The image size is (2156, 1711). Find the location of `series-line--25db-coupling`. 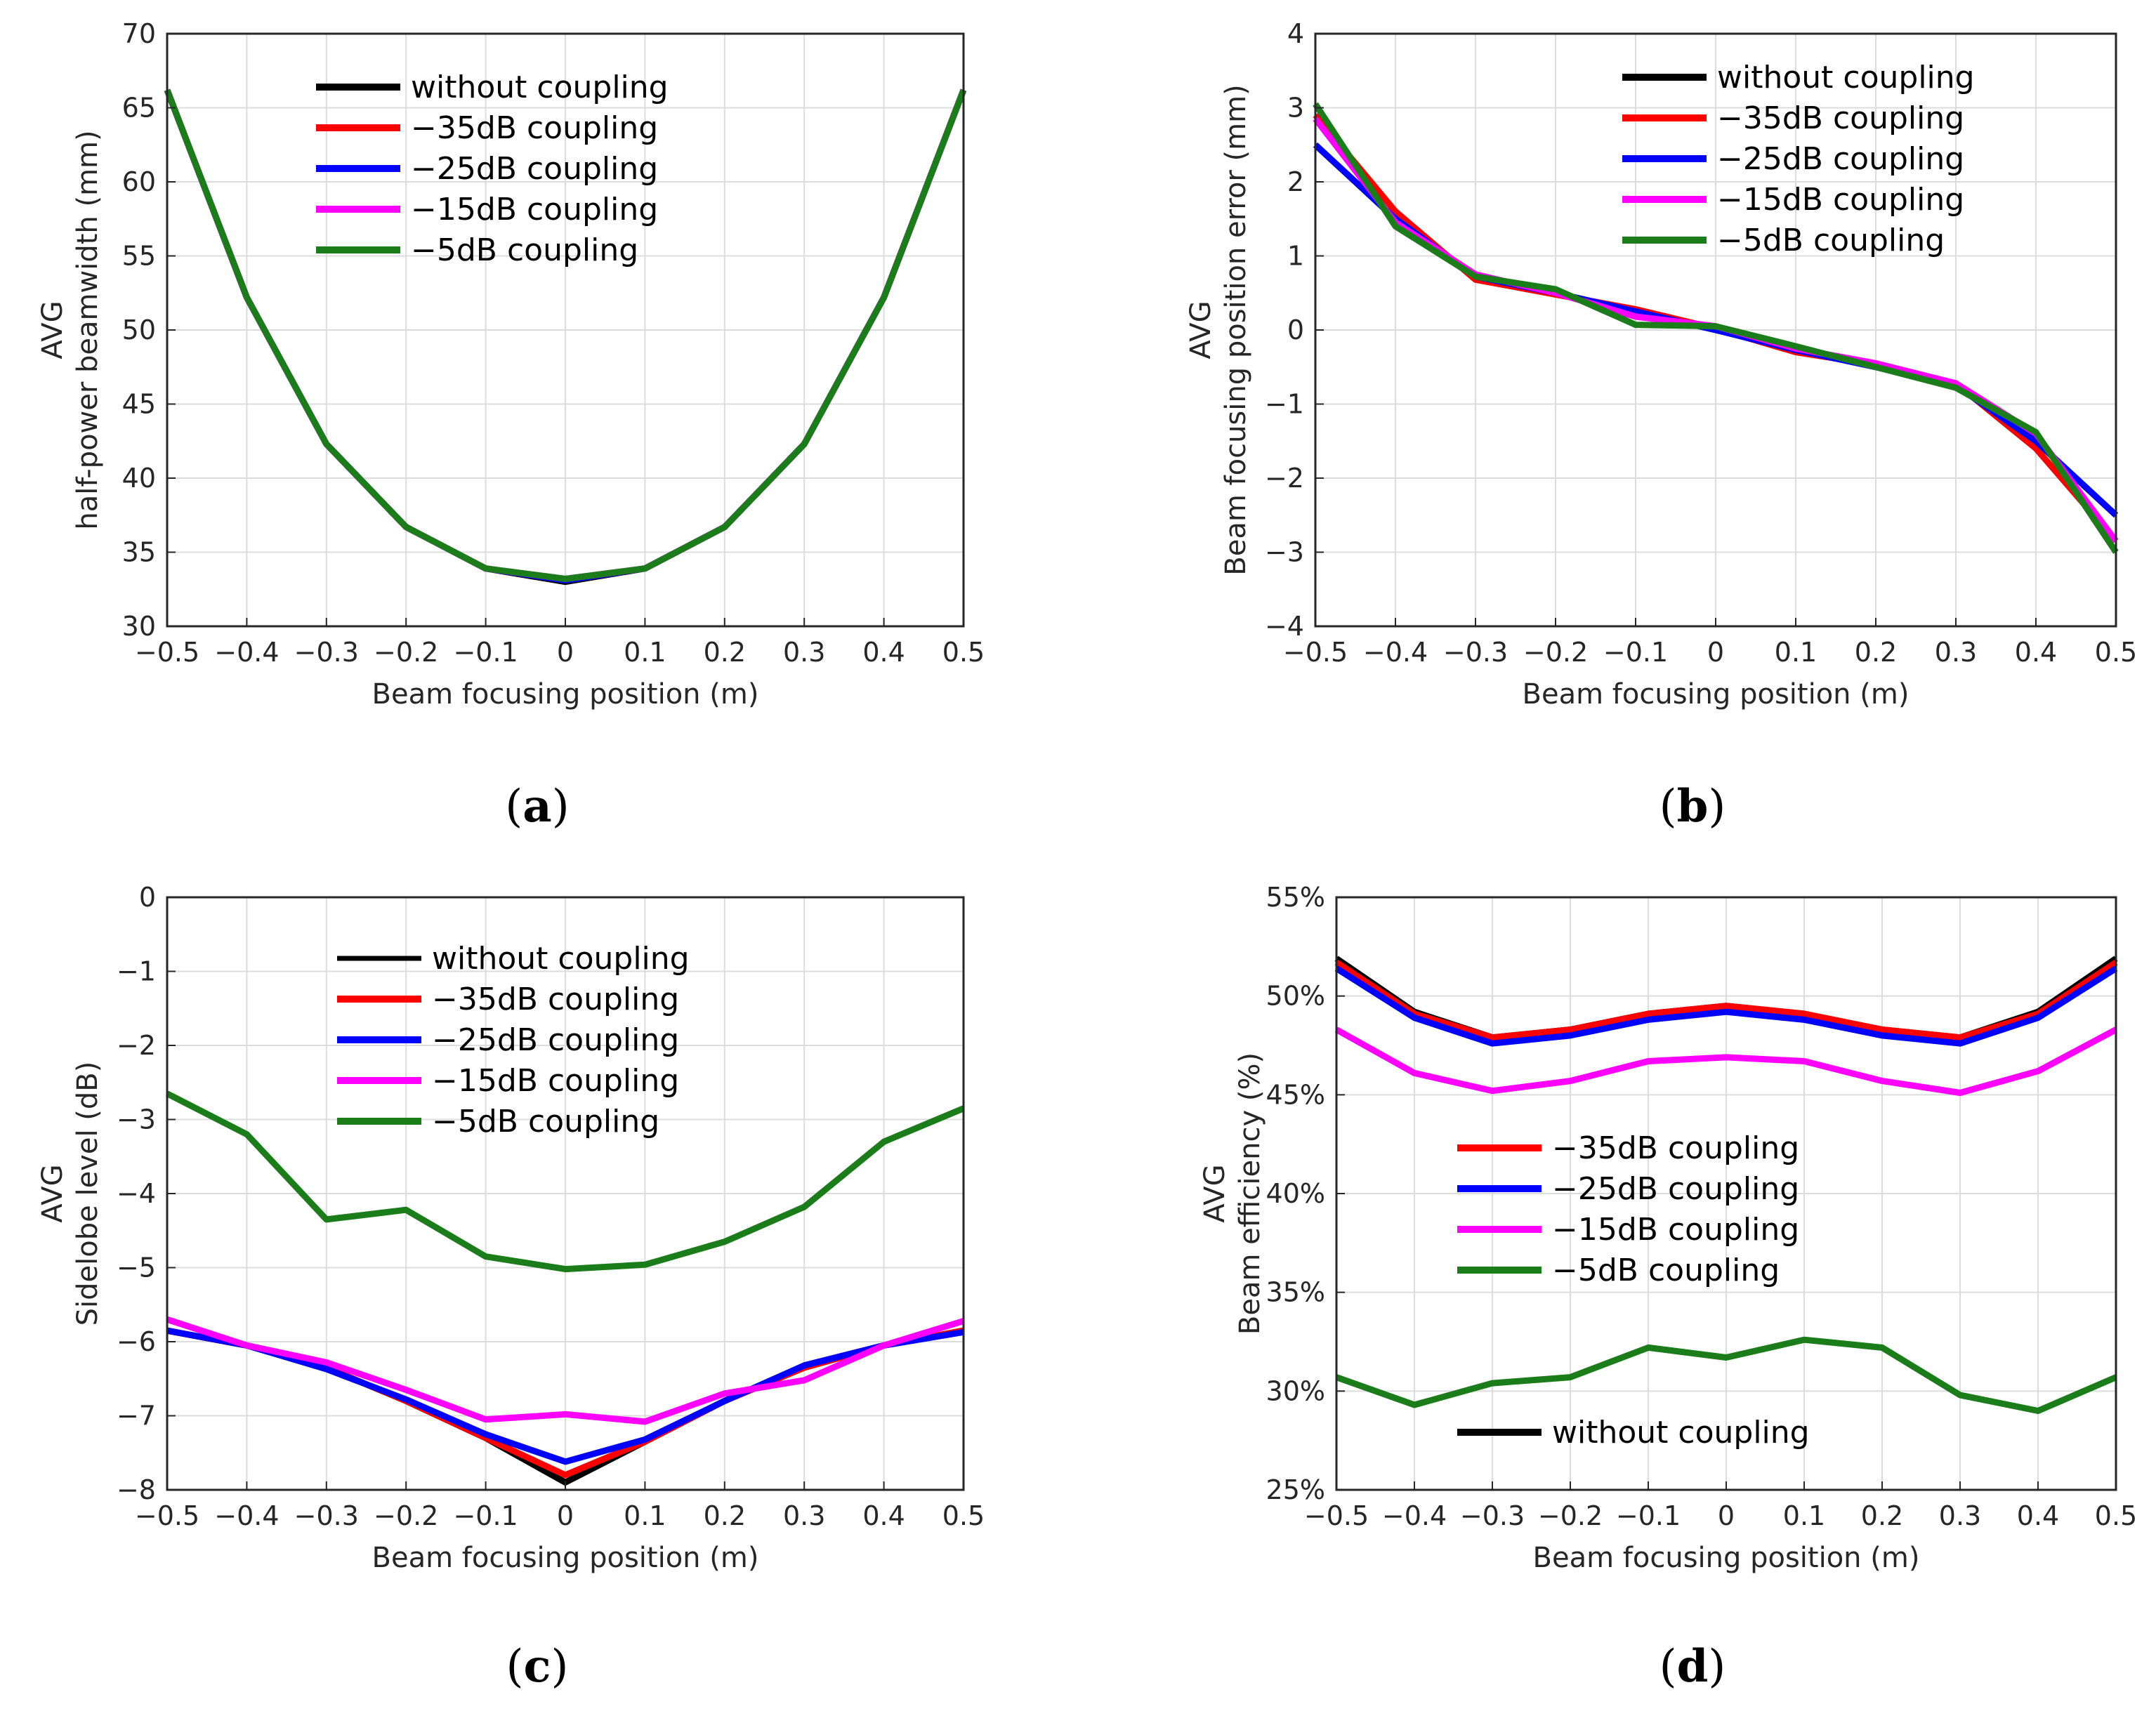

series-line--25db-coupling is located at coordinates (1726, 1006).